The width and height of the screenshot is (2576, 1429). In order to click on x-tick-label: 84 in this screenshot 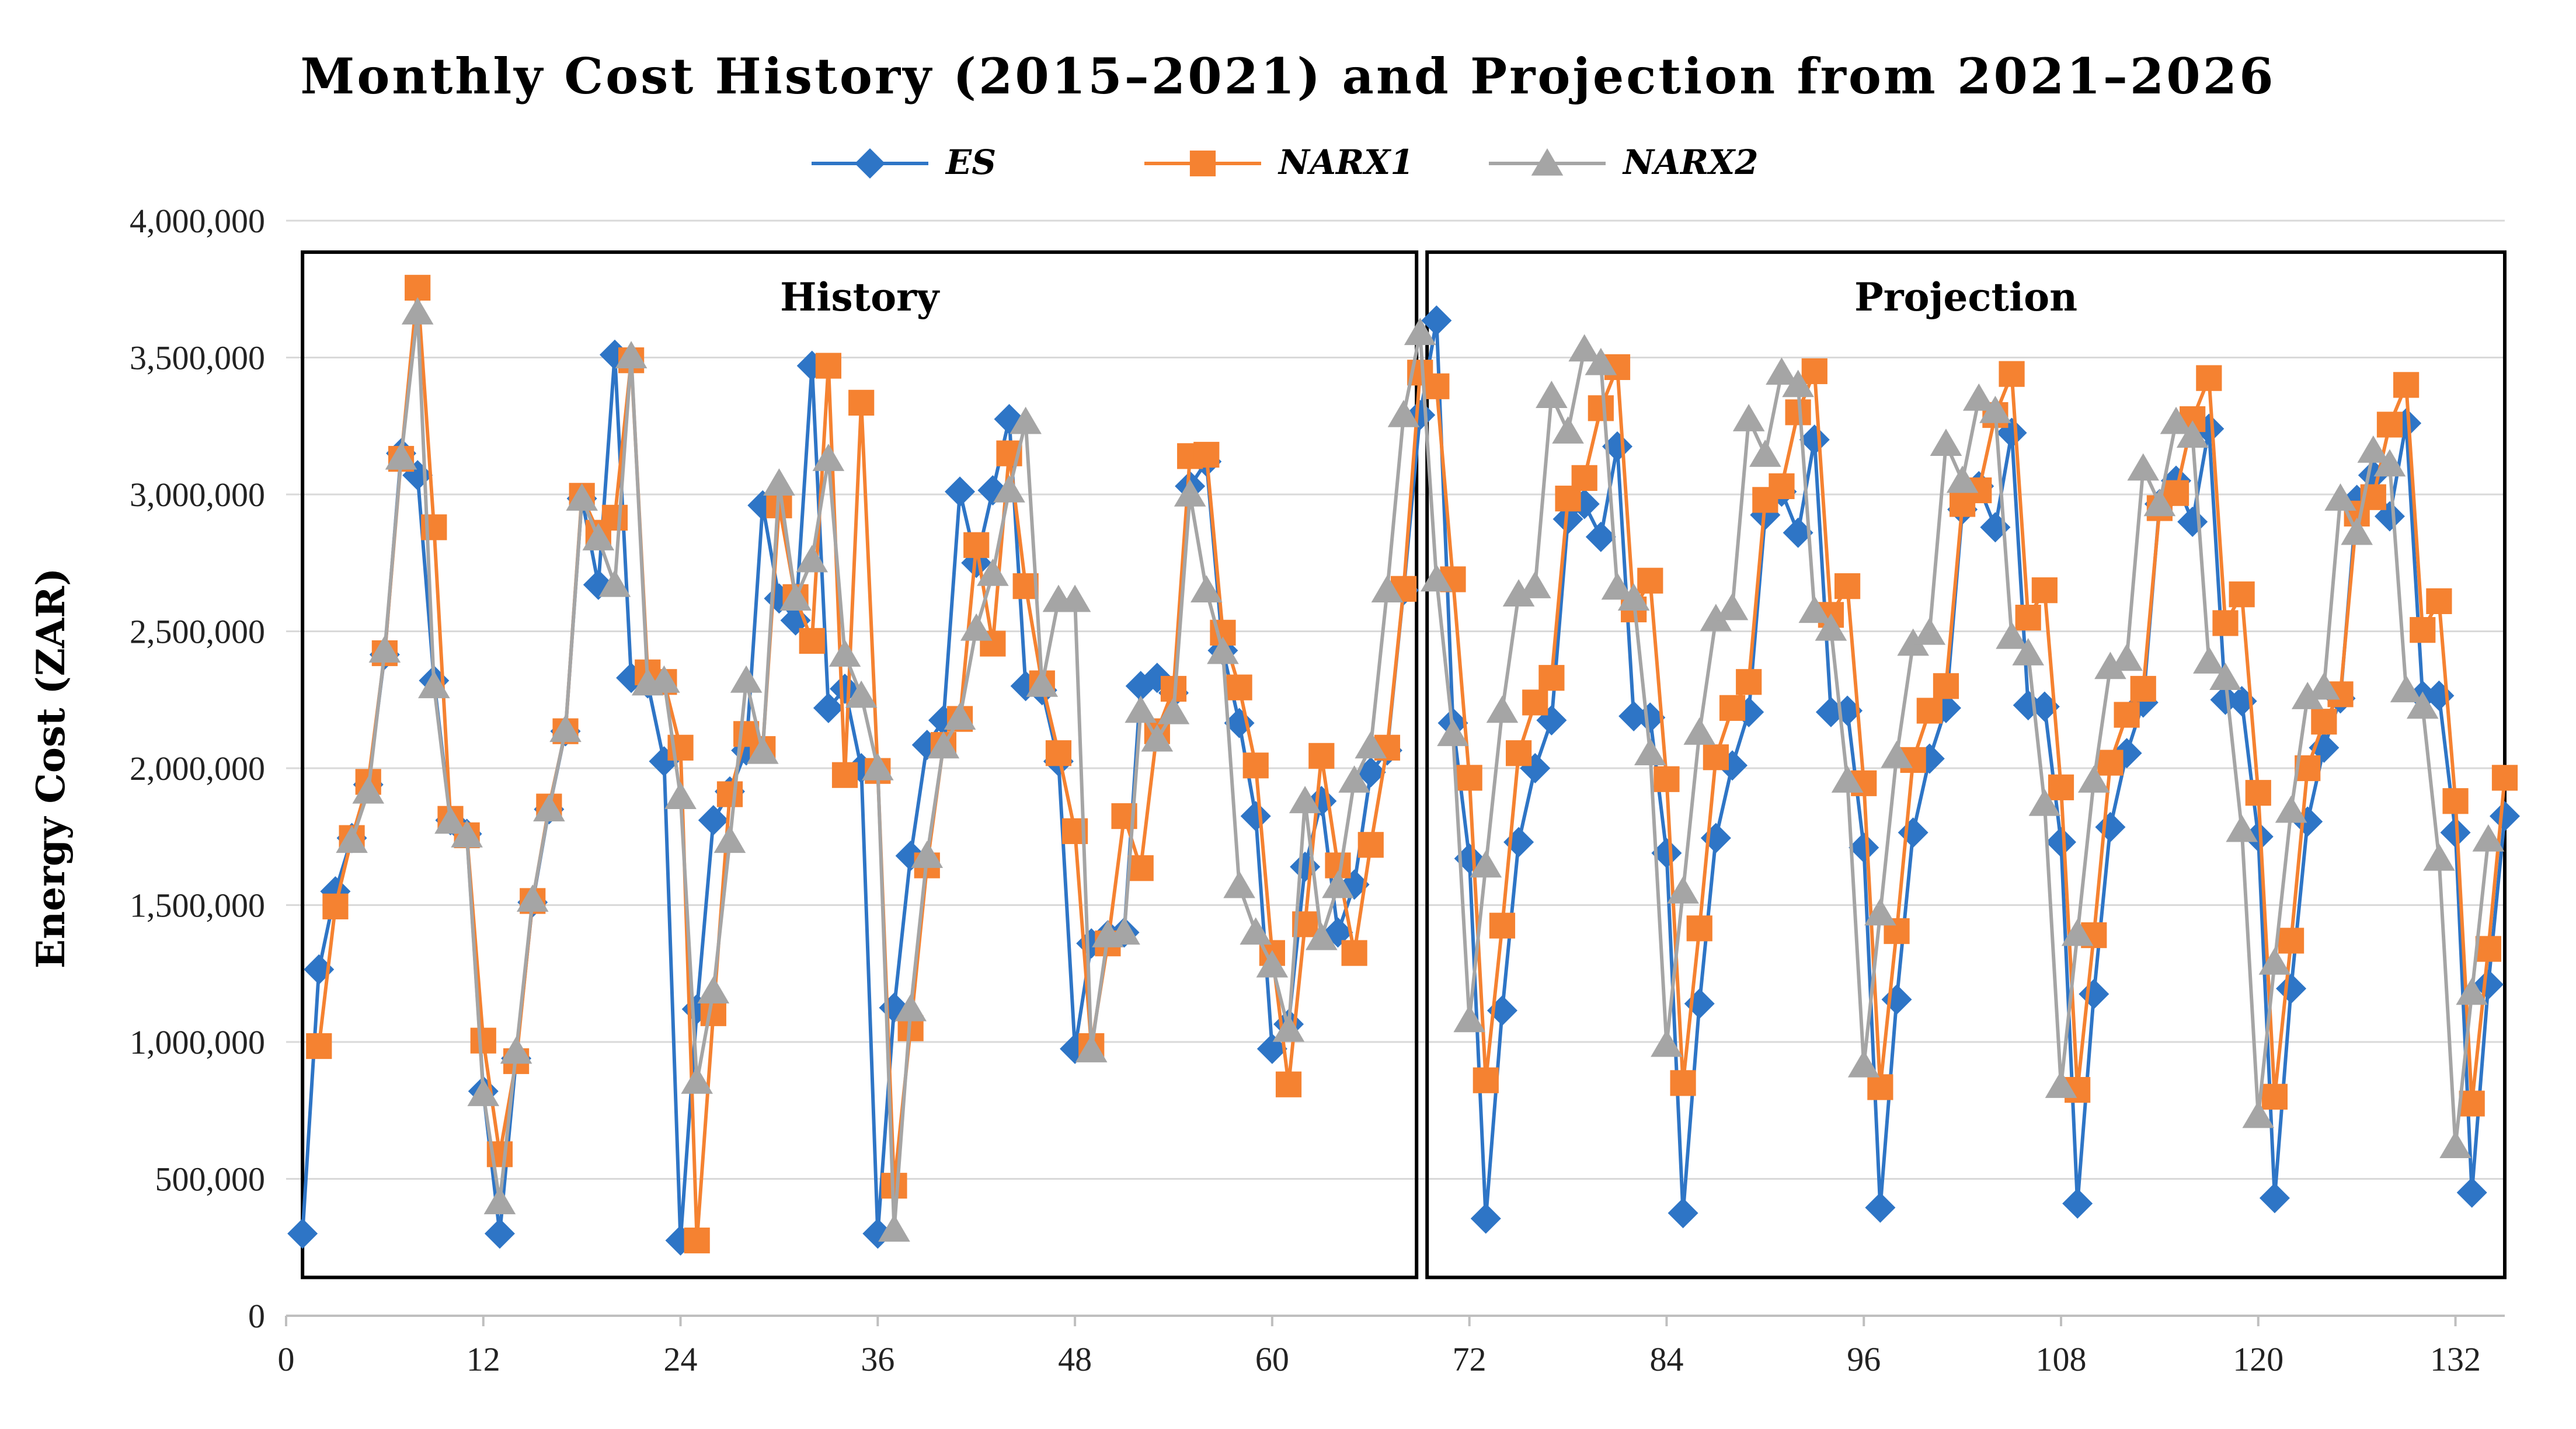, I will do `click(1666, 1359)`.